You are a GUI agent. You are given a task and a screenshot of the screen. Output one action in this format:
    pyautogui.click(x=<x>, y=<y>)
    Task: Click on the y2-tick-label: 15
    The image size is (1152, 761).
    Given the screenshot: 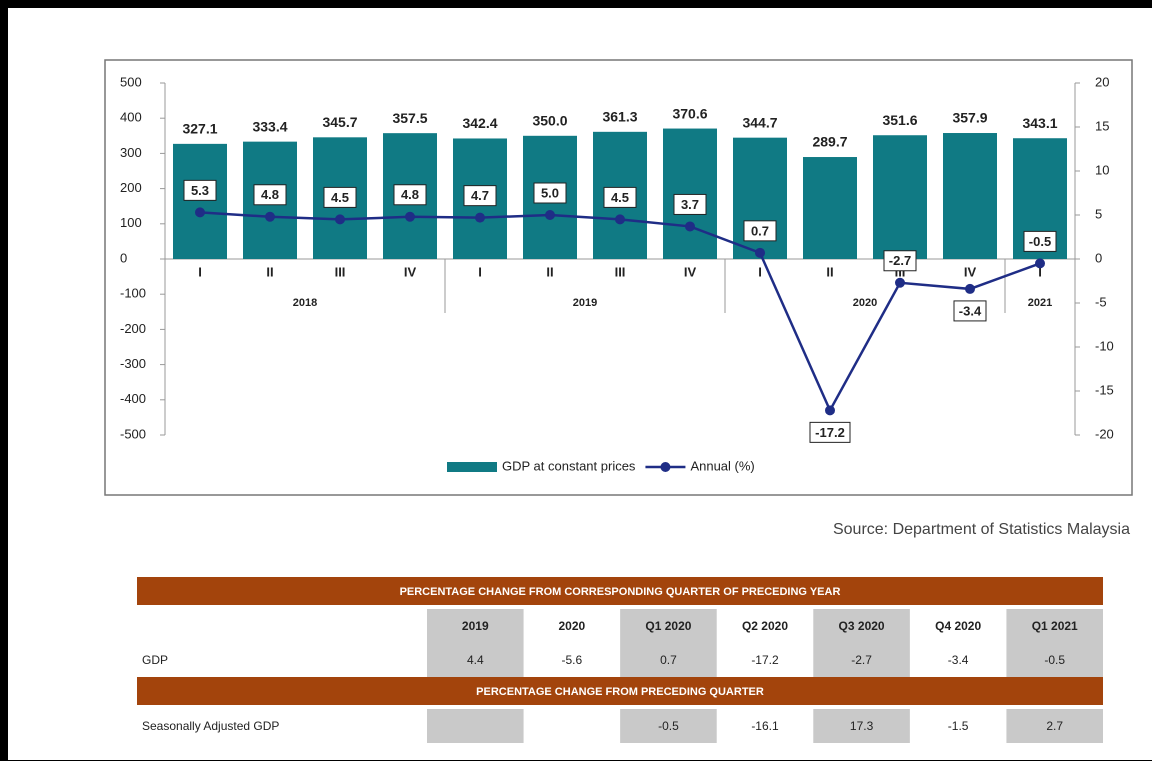 What is the action you would take?
    pyautogui.click(x=1102, y=125)
    